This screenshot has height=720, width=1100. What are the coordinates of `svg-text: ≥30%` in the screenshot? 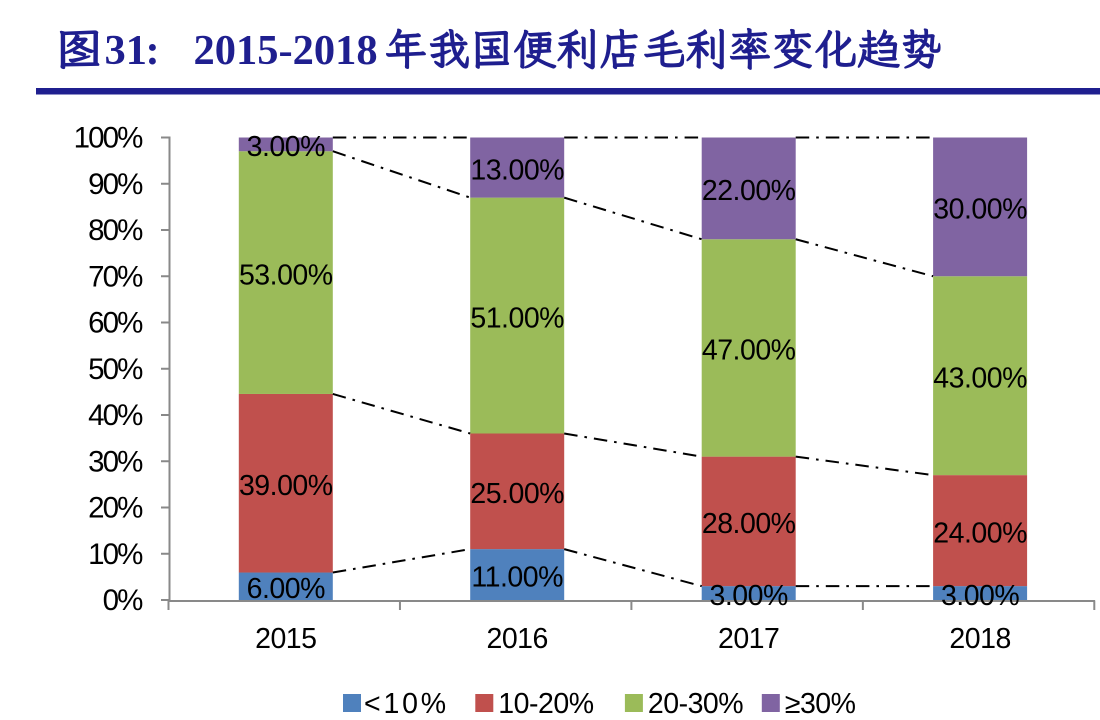 It's located at (820, 704).